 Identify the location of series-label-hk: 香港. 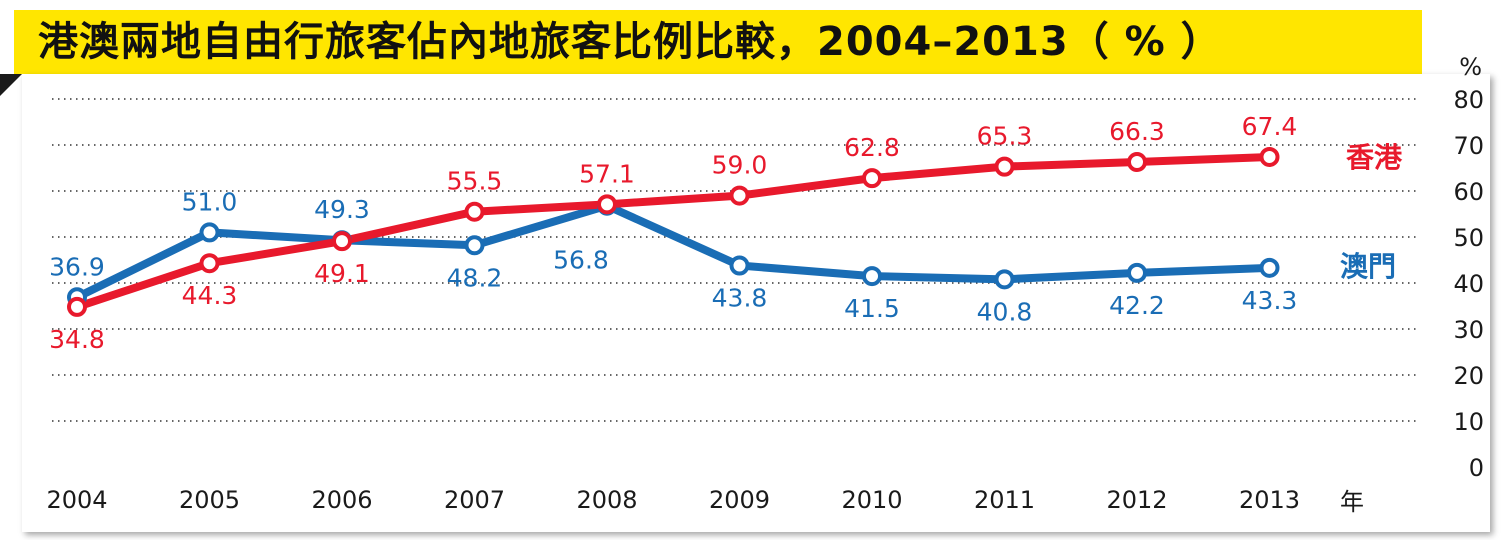
(1374, 157).